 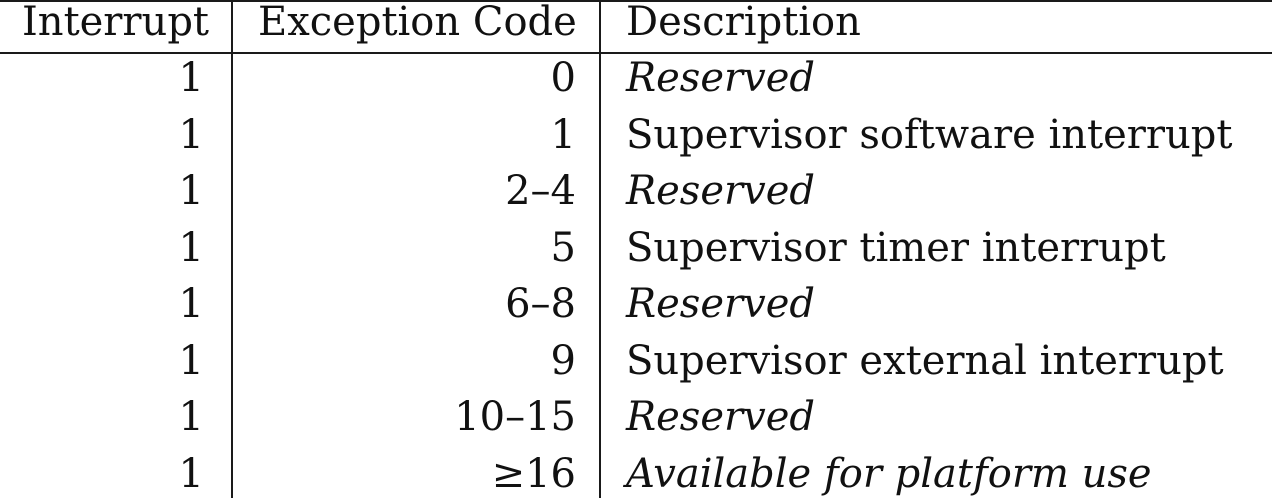 I want to click on description-cell: Supervisor external interrupt, so click(x=925, y=361).